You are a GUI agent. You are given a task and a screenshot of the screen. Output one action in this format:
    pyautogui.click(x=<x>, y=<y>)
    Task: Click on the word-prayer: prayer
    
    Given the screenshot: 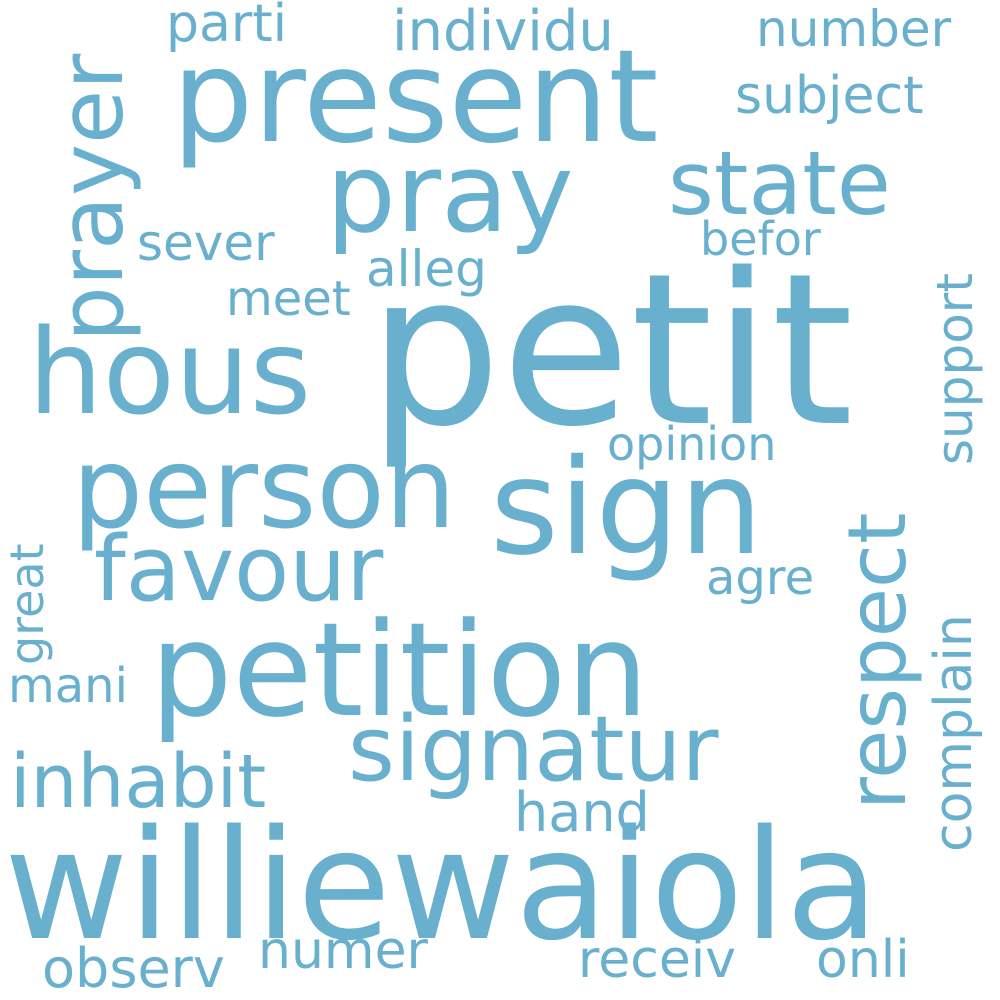 What is the action you would take?
    pyautogui.click(x=91, y=197)
    